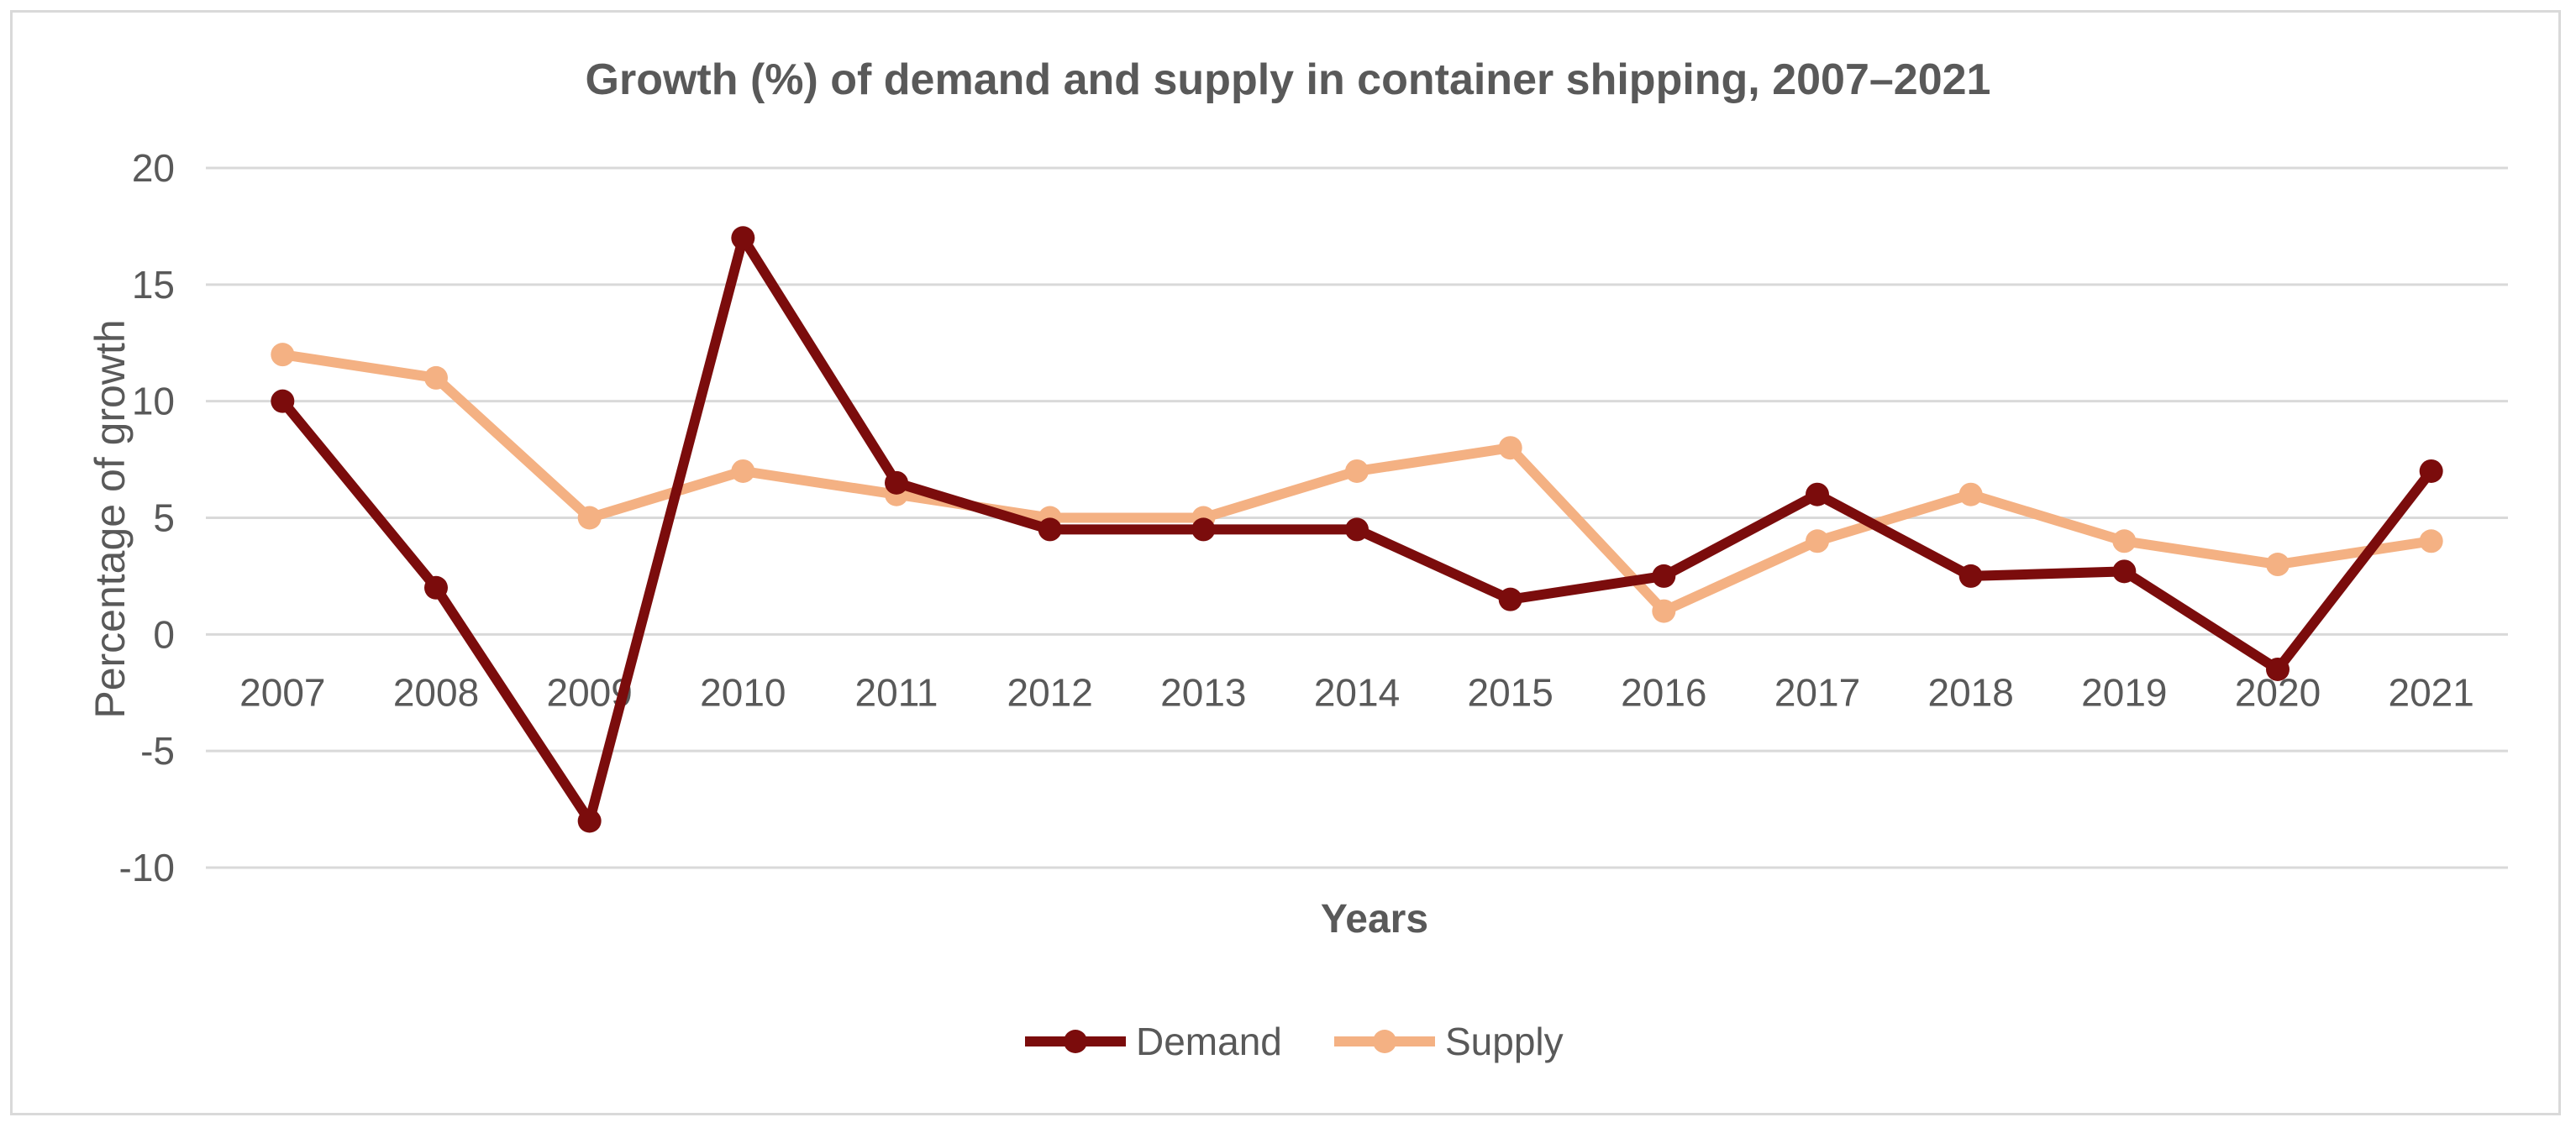  I want to click on y-axis-ticks: 20 15 10 5 0 -5 -10, so click(147, 517).